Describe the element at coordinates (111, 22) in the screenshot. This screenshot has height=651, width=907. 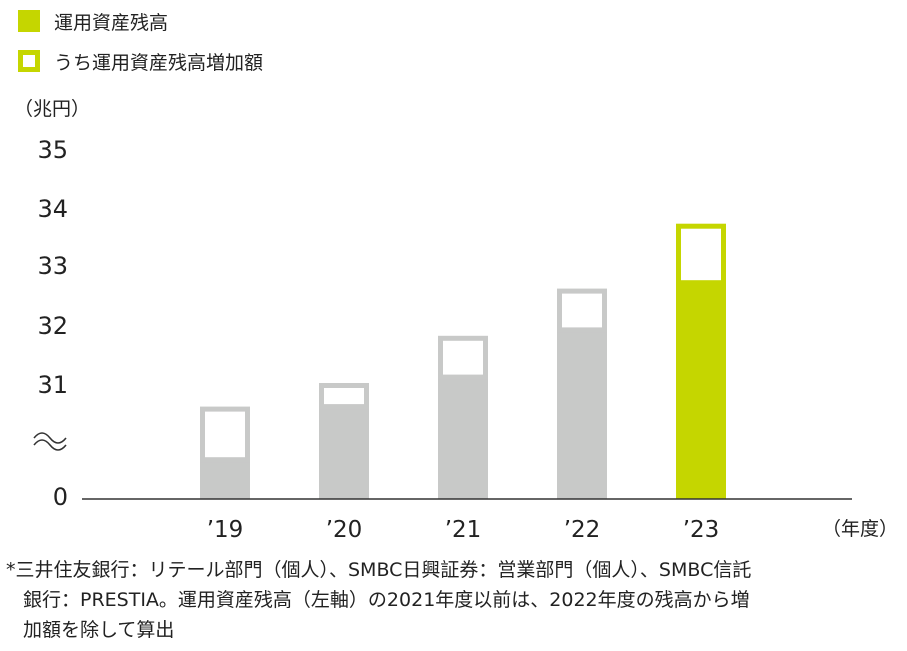
I see `legend-label: 運用資産残高` at that location.